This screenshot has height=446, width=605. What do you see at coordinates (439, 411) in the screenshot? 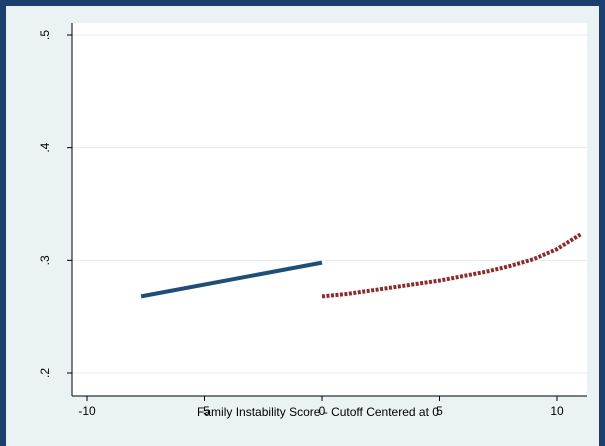
I see `x-tick-label: 5` at bounding box center [439, 411].